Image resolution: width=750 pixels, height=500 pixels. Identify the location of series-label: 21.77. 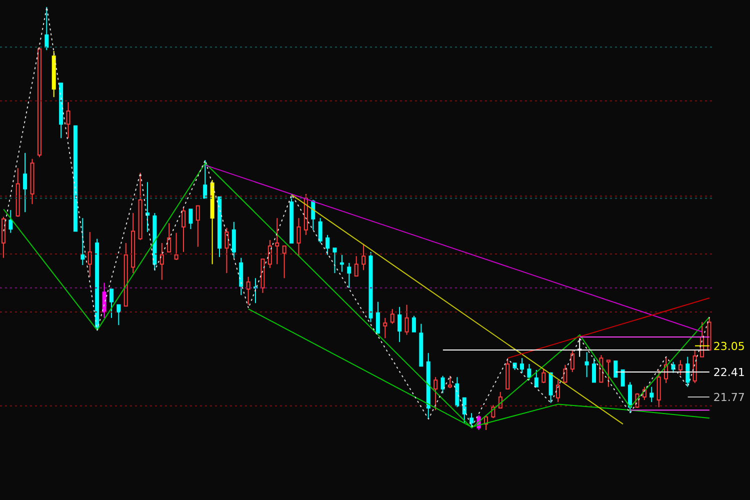
(729, 397).